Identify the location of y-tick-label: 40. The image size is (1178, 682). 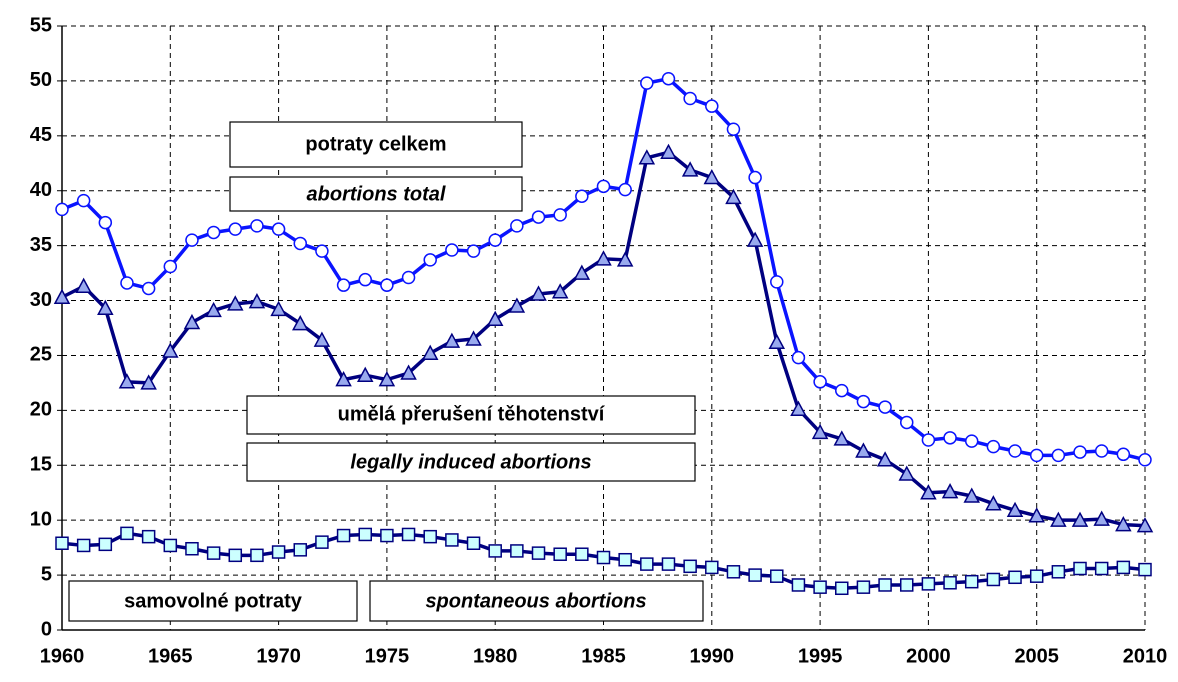
(41, 190).